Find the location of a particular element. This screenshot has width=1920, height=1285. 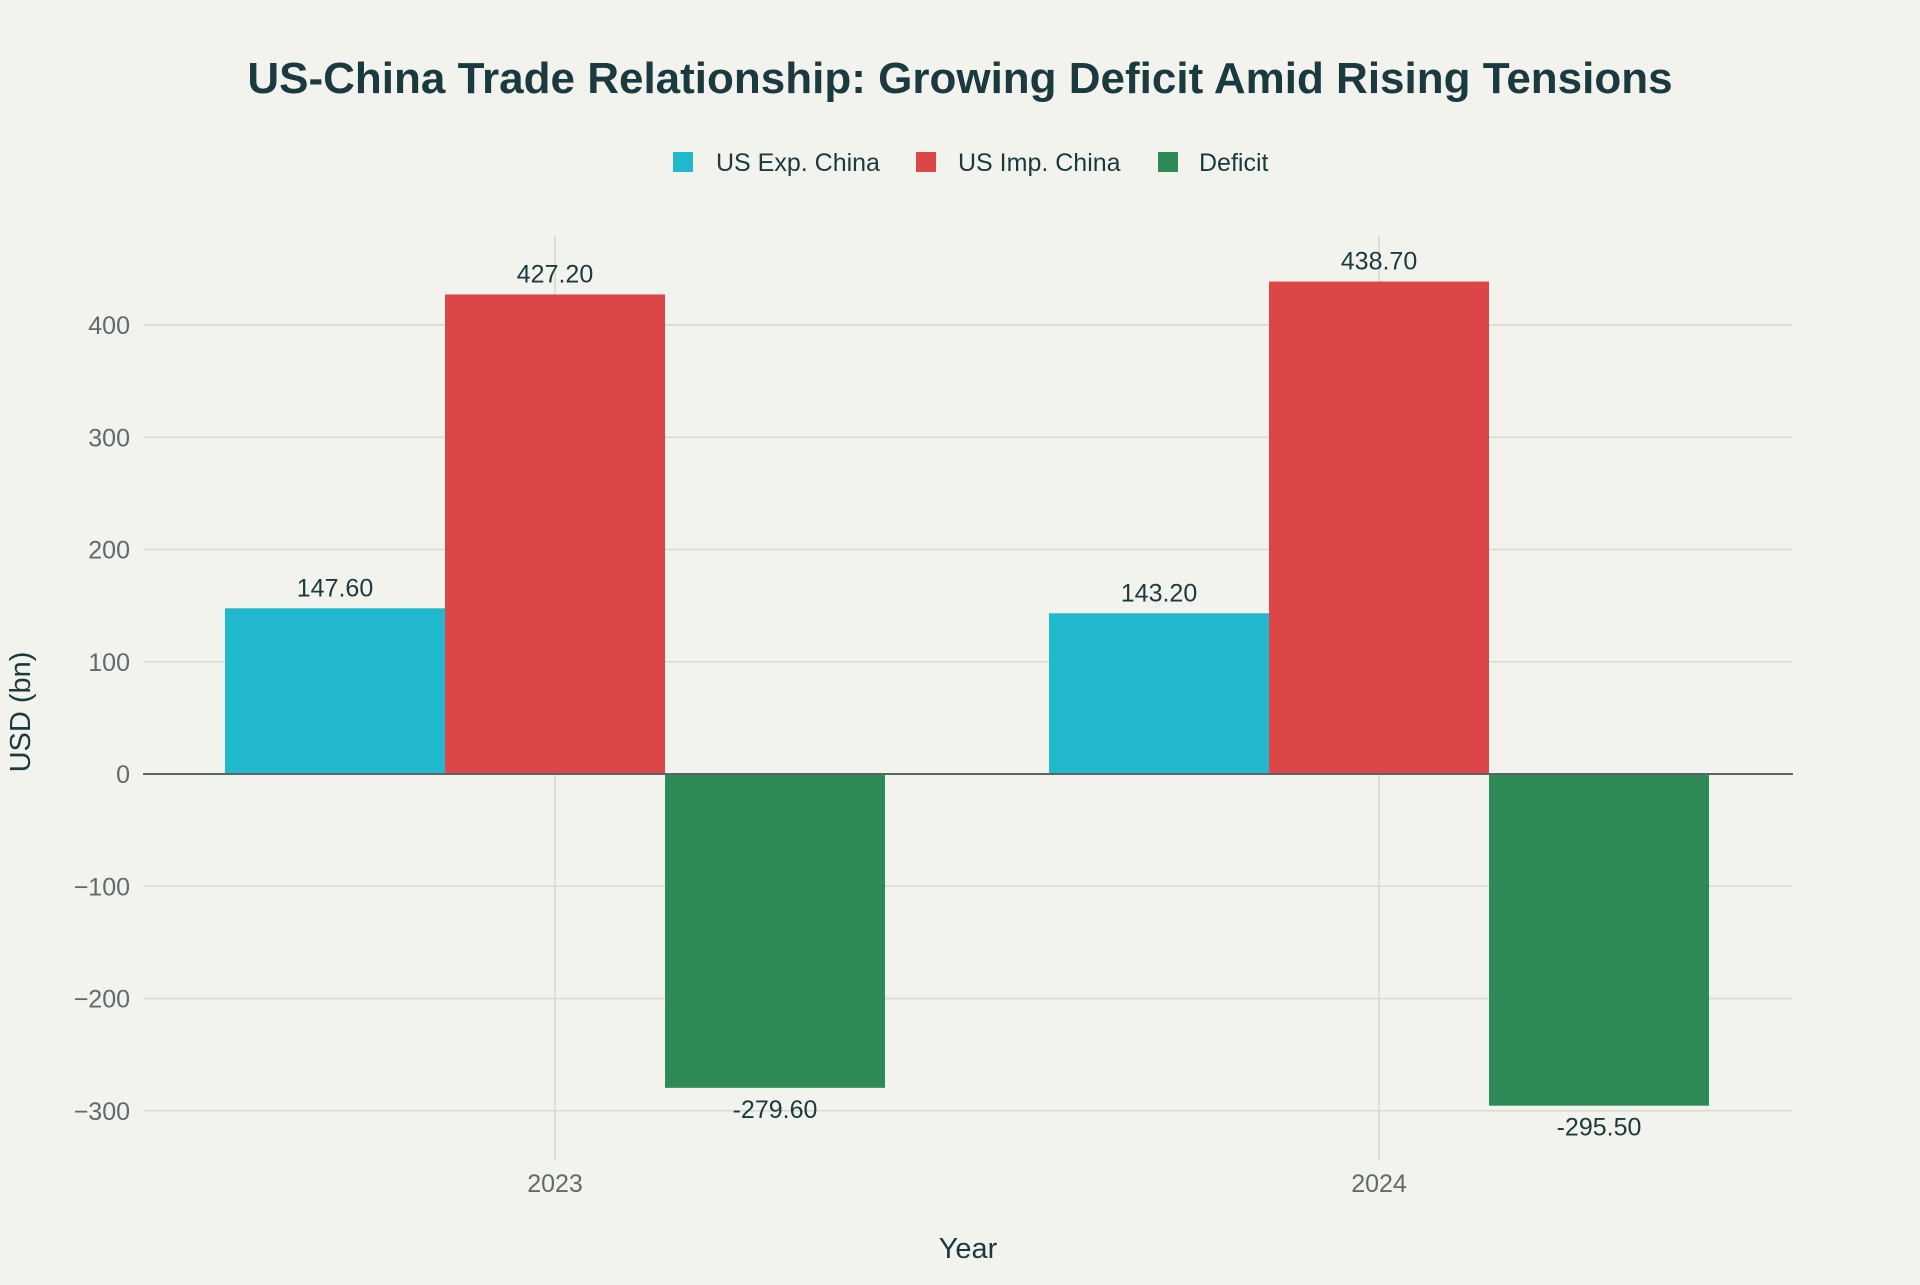

legend-item: US Exp. China is located at coordinates (776, 163).